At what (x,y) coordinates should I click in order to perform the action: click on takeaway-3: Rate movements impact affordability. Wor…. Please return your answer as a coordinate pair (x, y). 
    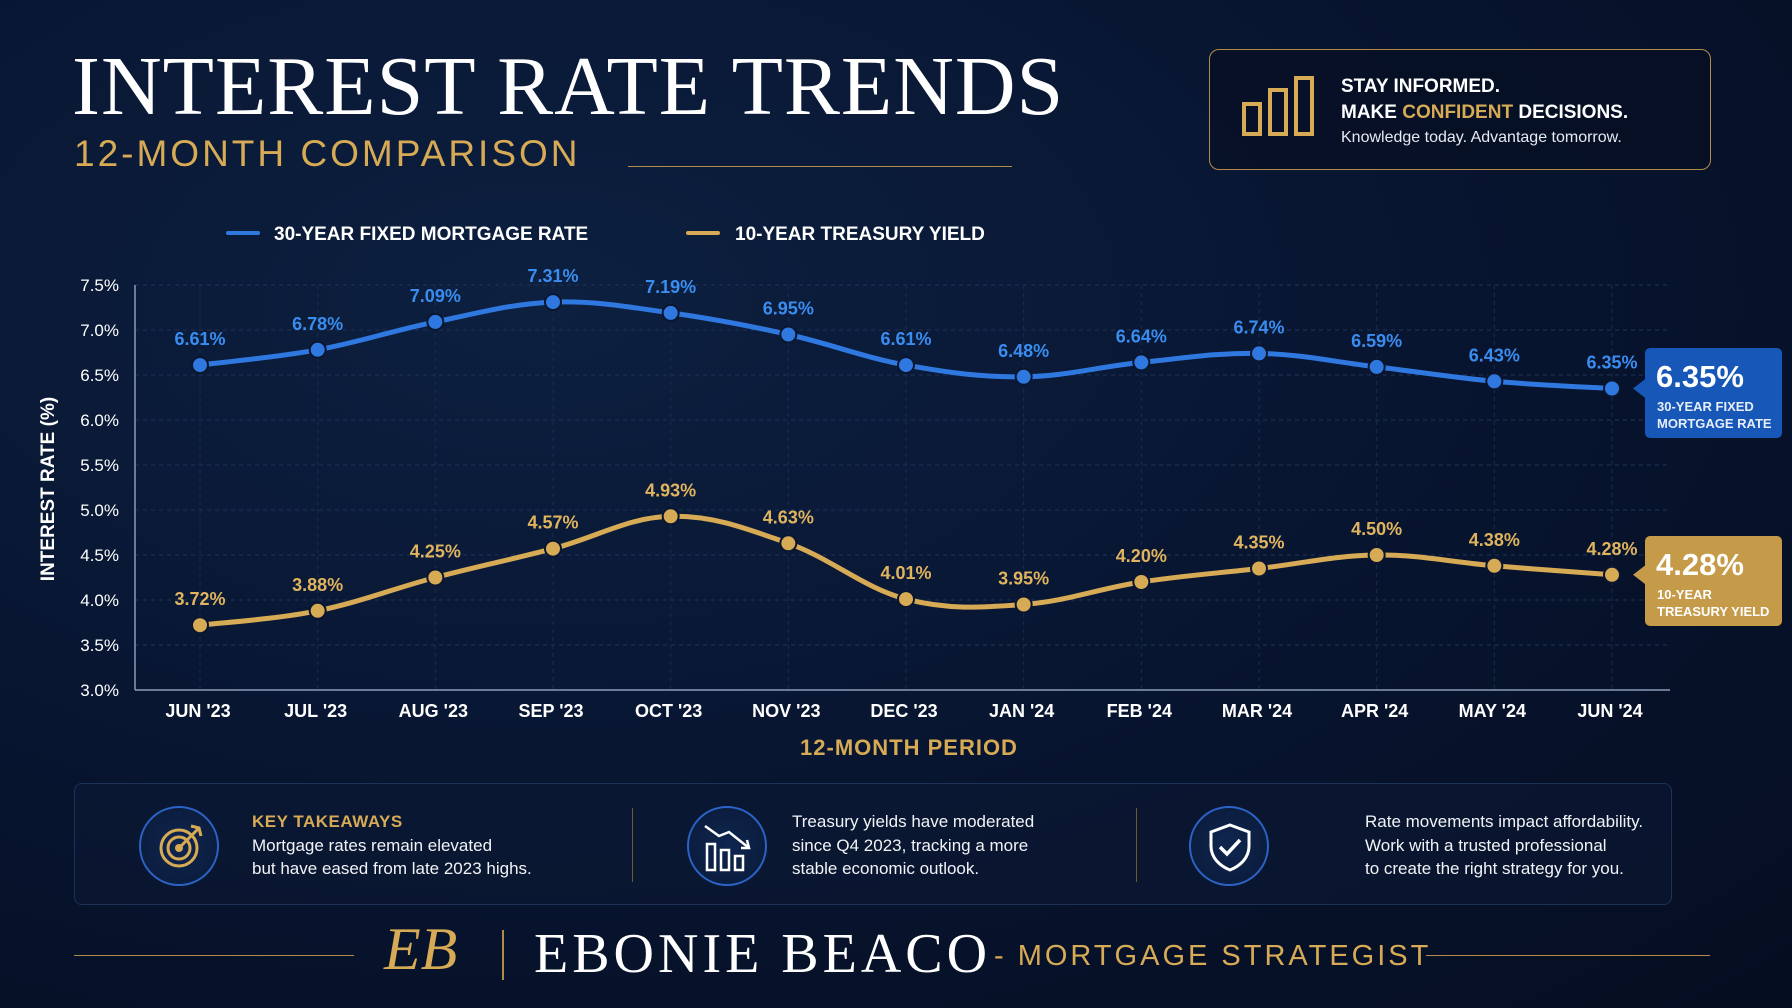
    Looking at the image, I should click on (1404, 845).